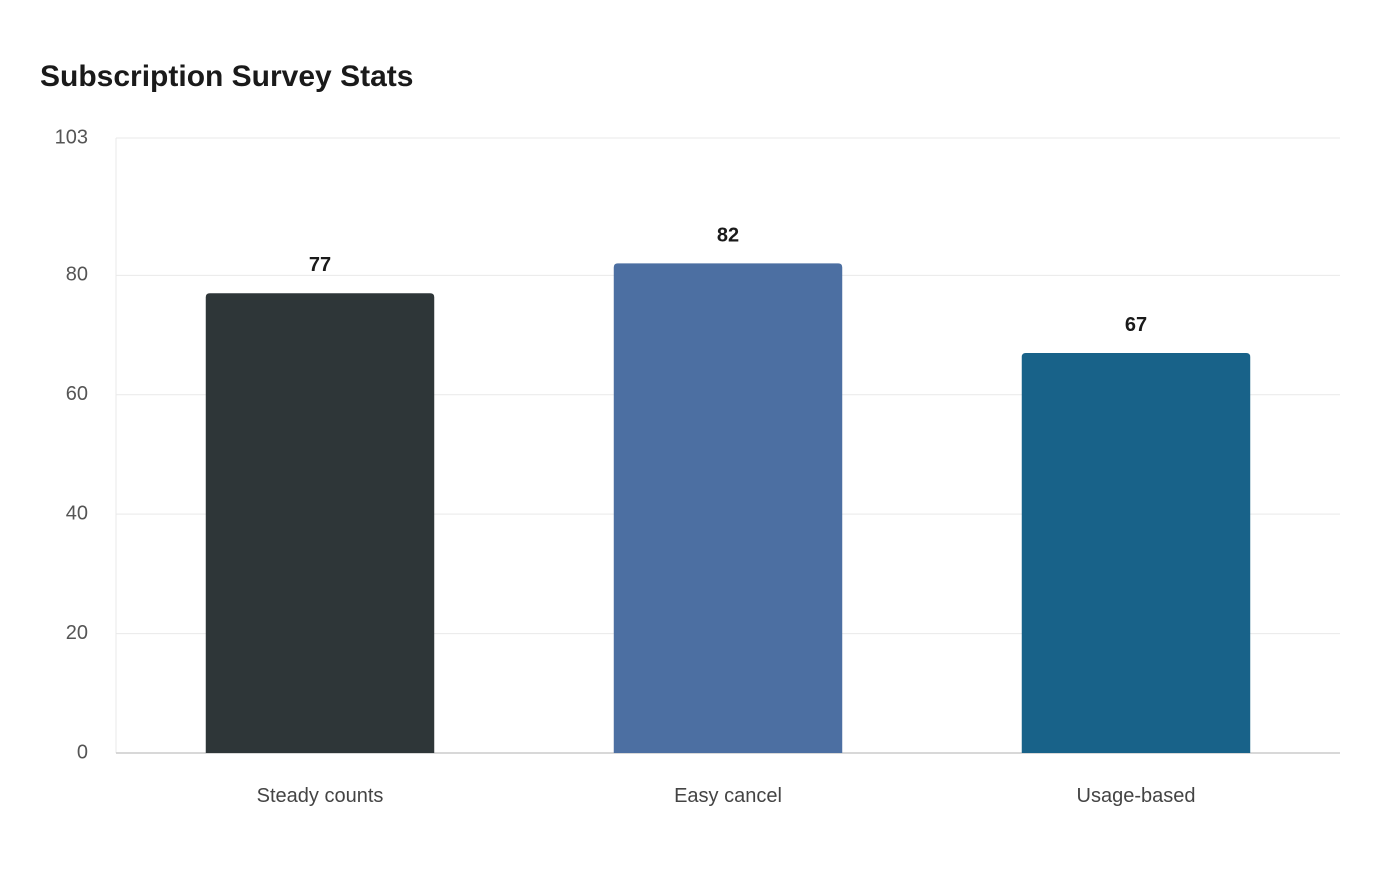 This screenshot has height=880, width=1400. I want to click on y-tick-label: 80, so click(77, 275).